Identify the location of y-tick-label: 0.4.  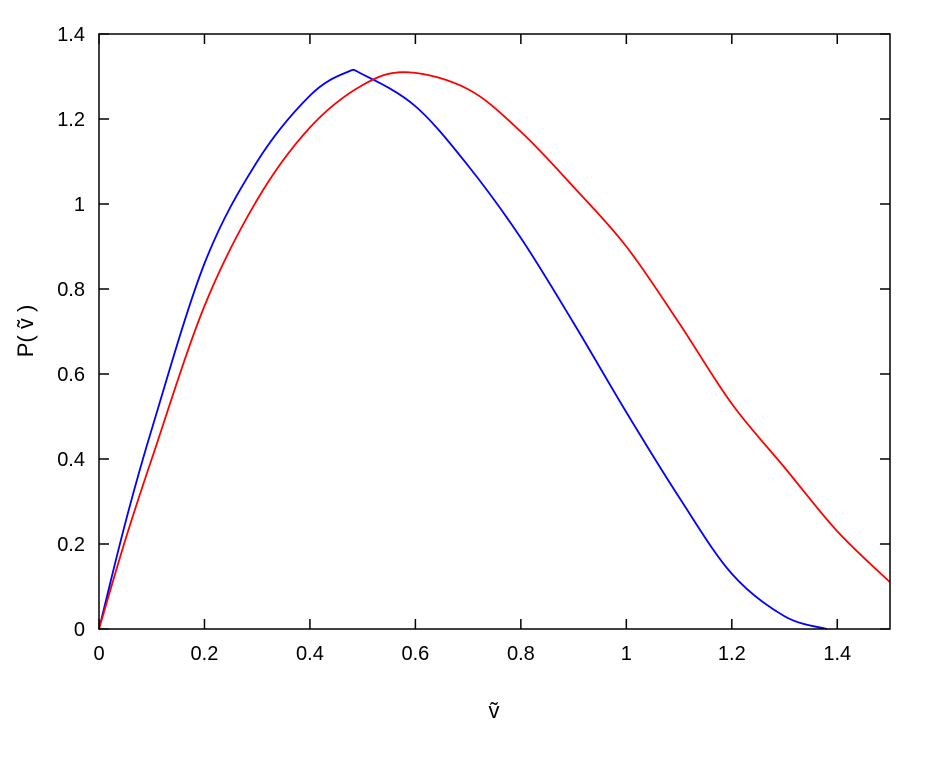
(71, 460).